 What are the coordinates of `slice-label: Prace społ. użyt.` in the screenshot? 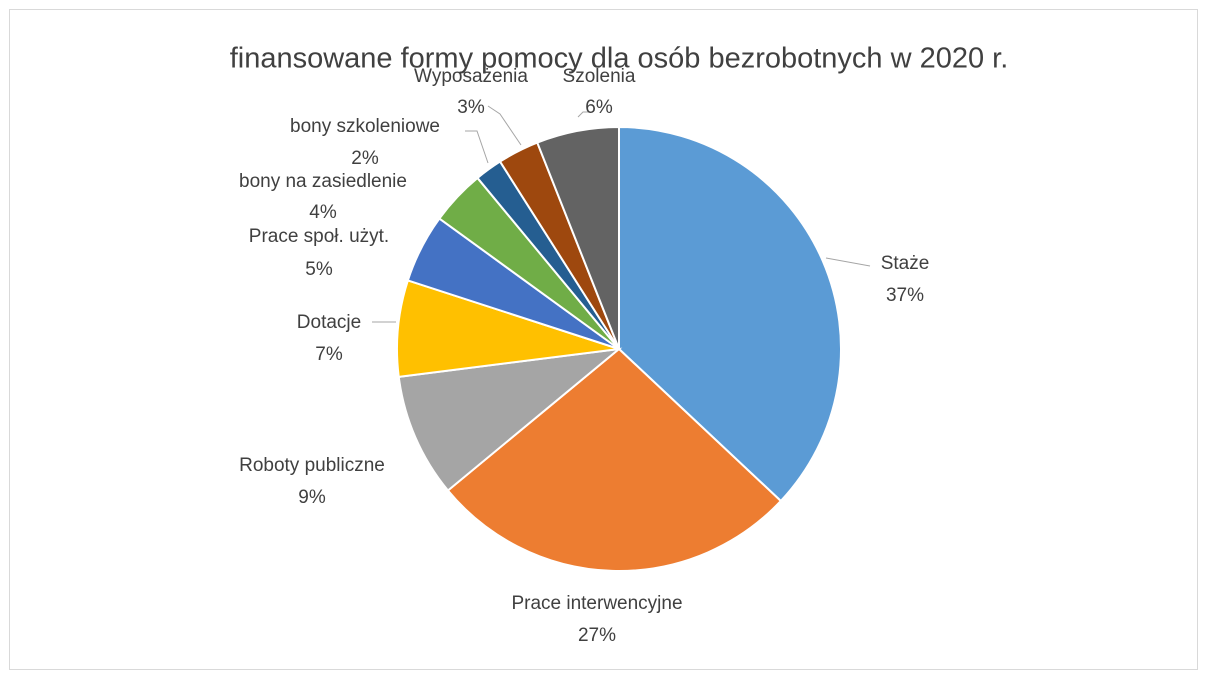 It's located at (319, 236).